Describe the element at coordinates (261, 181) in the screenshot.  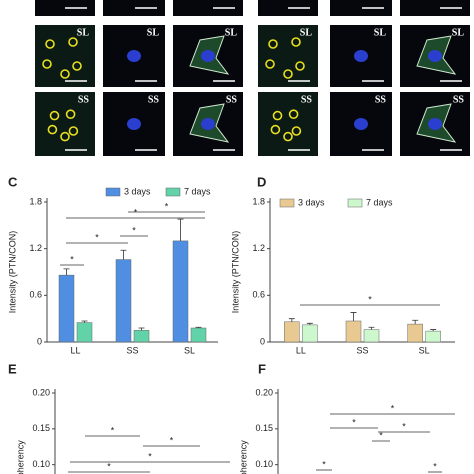
I see `panel-label: D` at that location.